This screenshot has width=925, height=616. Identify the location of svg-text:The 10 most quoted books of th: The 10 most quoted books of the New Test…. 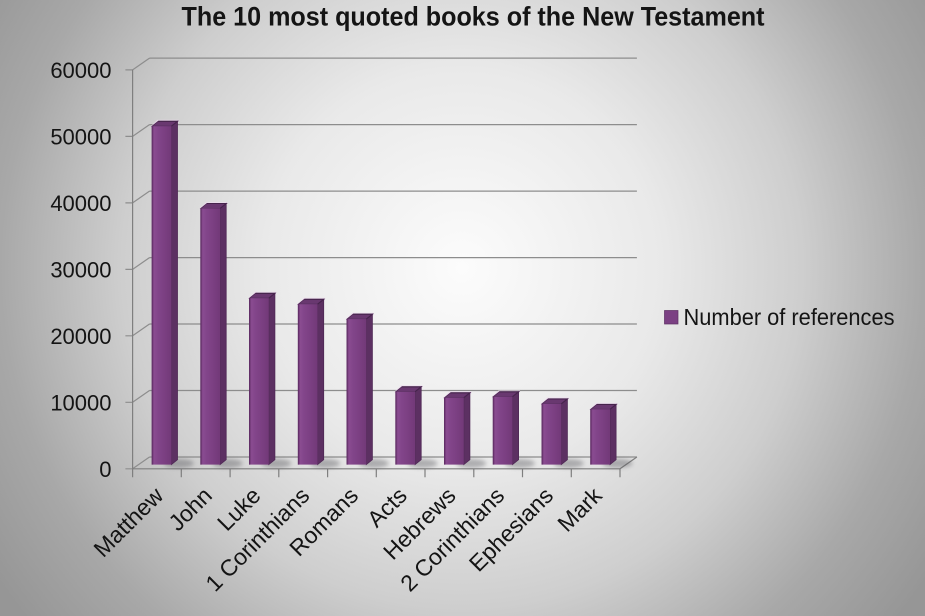
(473, 17).